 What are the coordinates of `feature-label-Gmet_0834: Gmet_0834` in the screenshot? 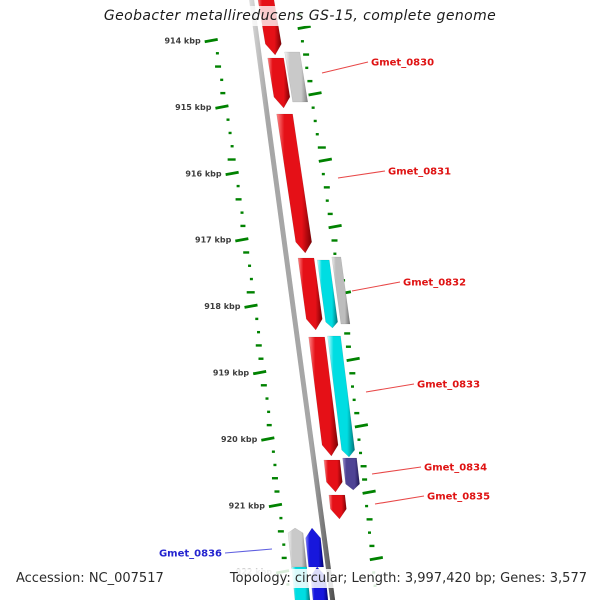 It's located at (455, 468).